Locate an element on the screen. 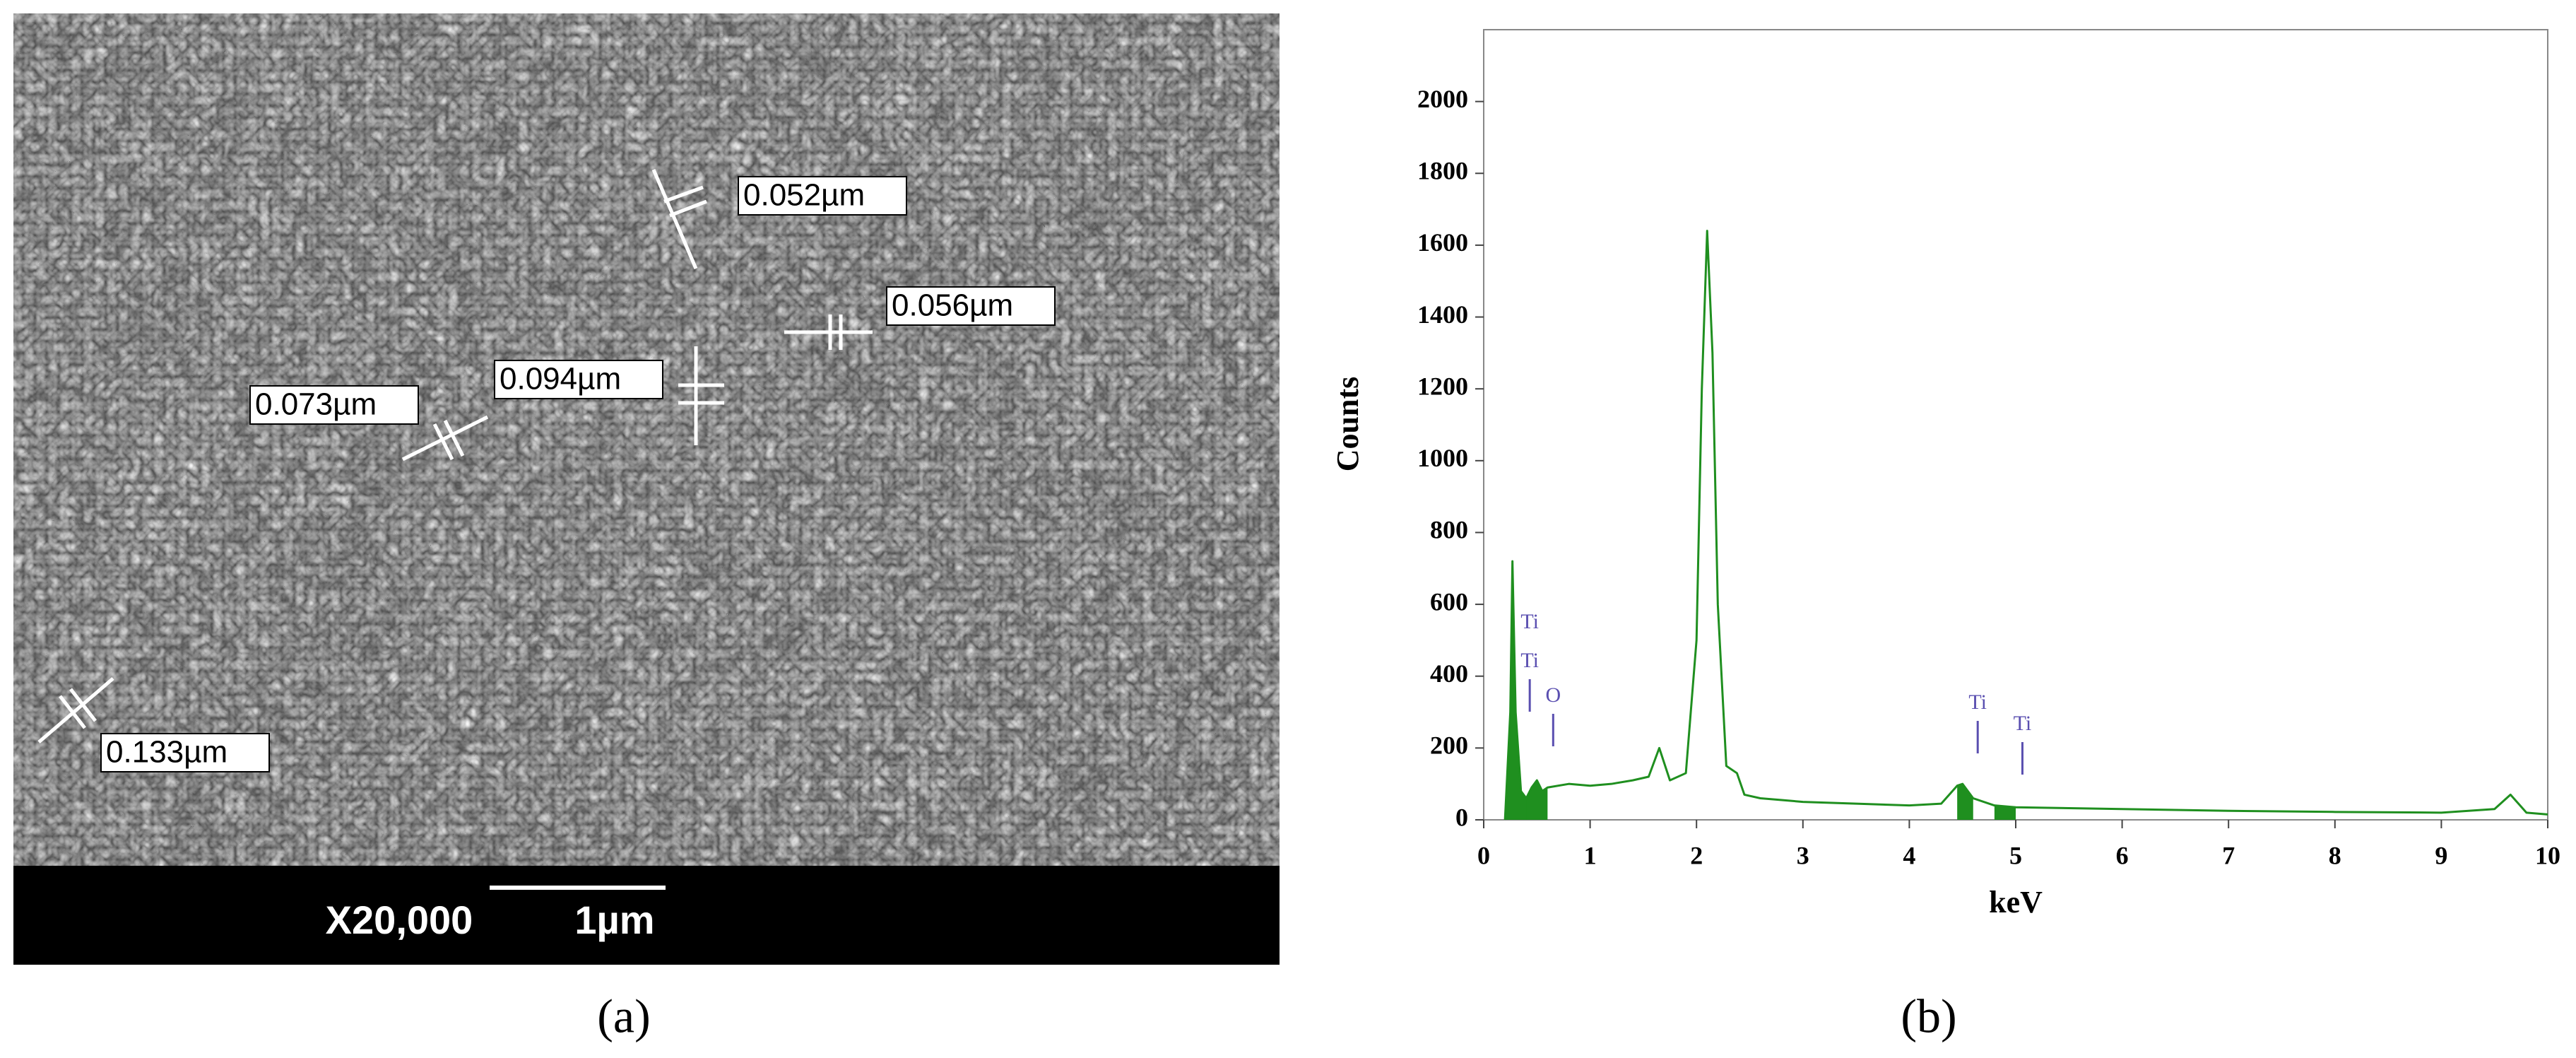 The height and width of the screenshot is (1058, 2576). x-tick-label: 10 is located at coordinates (2547, 855).